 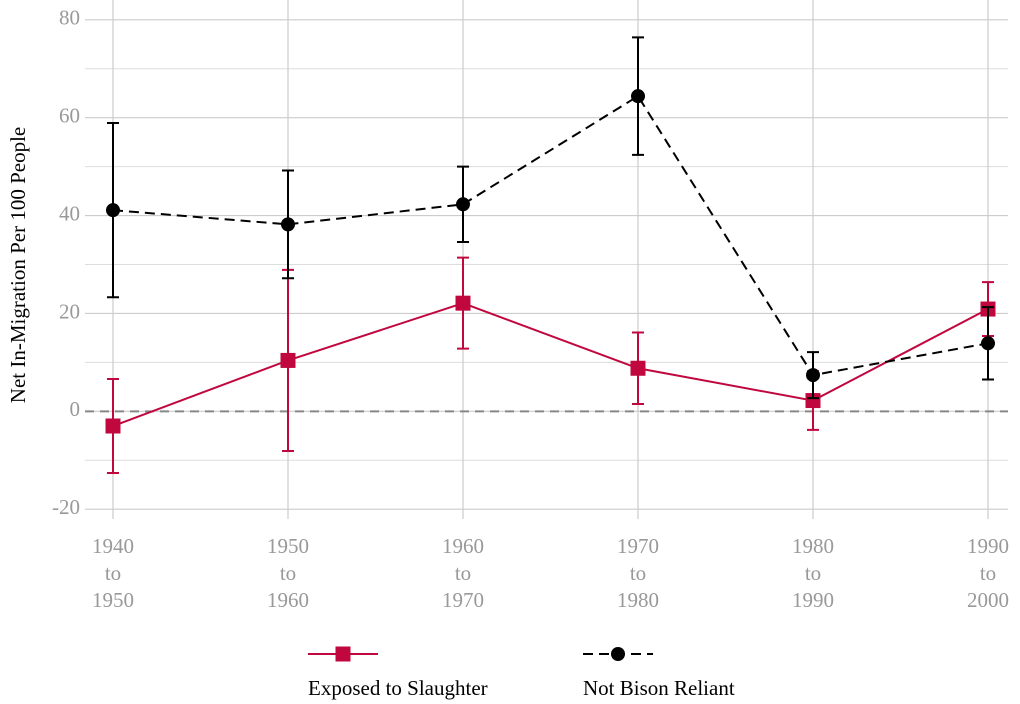 I want to click on y-tick-label: 0, so click(x=75, y=409).